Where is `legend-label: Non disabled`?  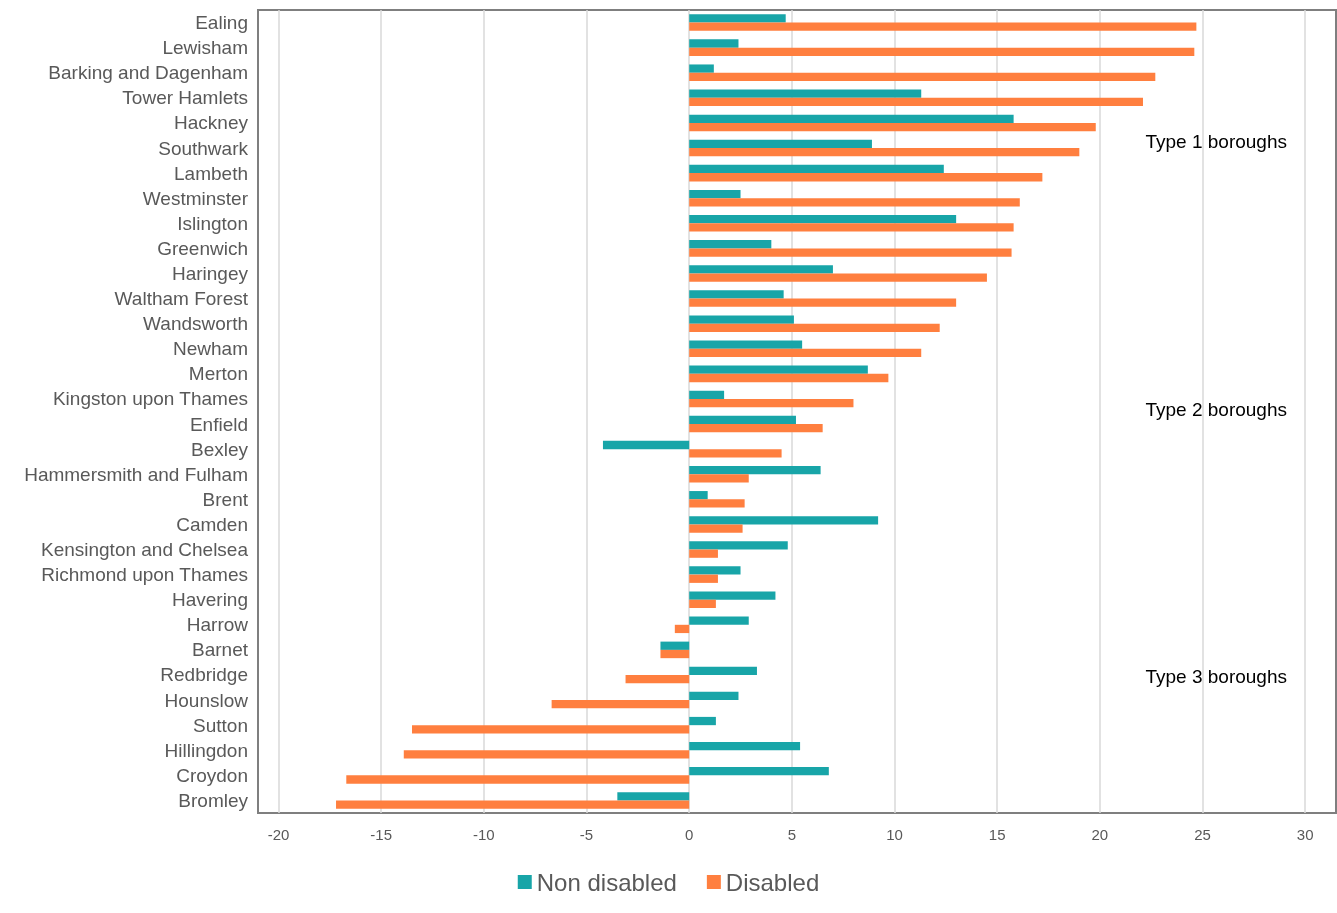
legend-label: Non disabled is located at coordinates (606, 882).